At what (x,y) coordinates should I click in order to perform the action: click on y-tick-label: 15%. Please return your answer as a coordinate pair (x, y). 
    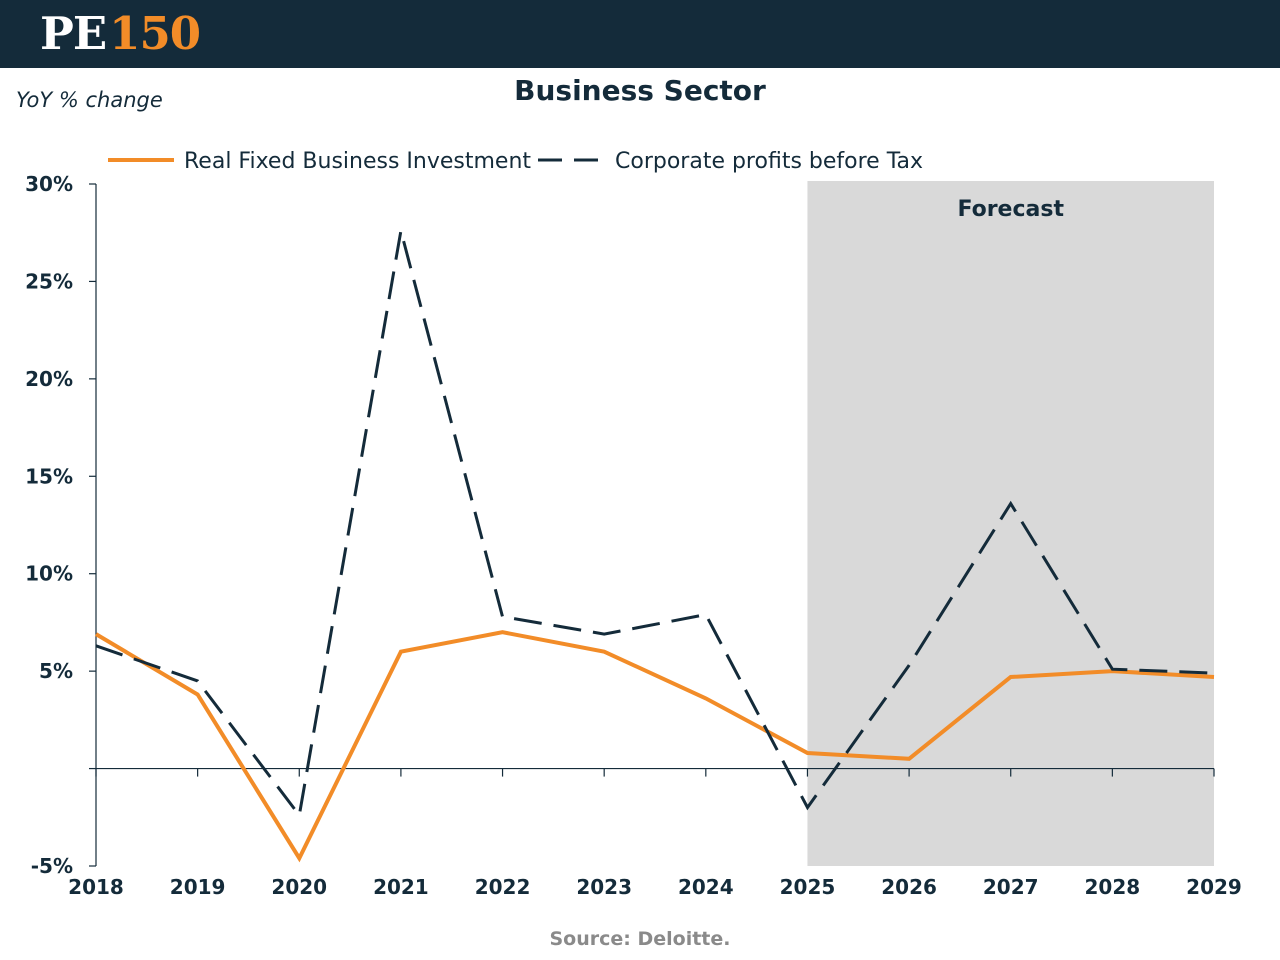
    Looking at the image, I should click on (49, 476).